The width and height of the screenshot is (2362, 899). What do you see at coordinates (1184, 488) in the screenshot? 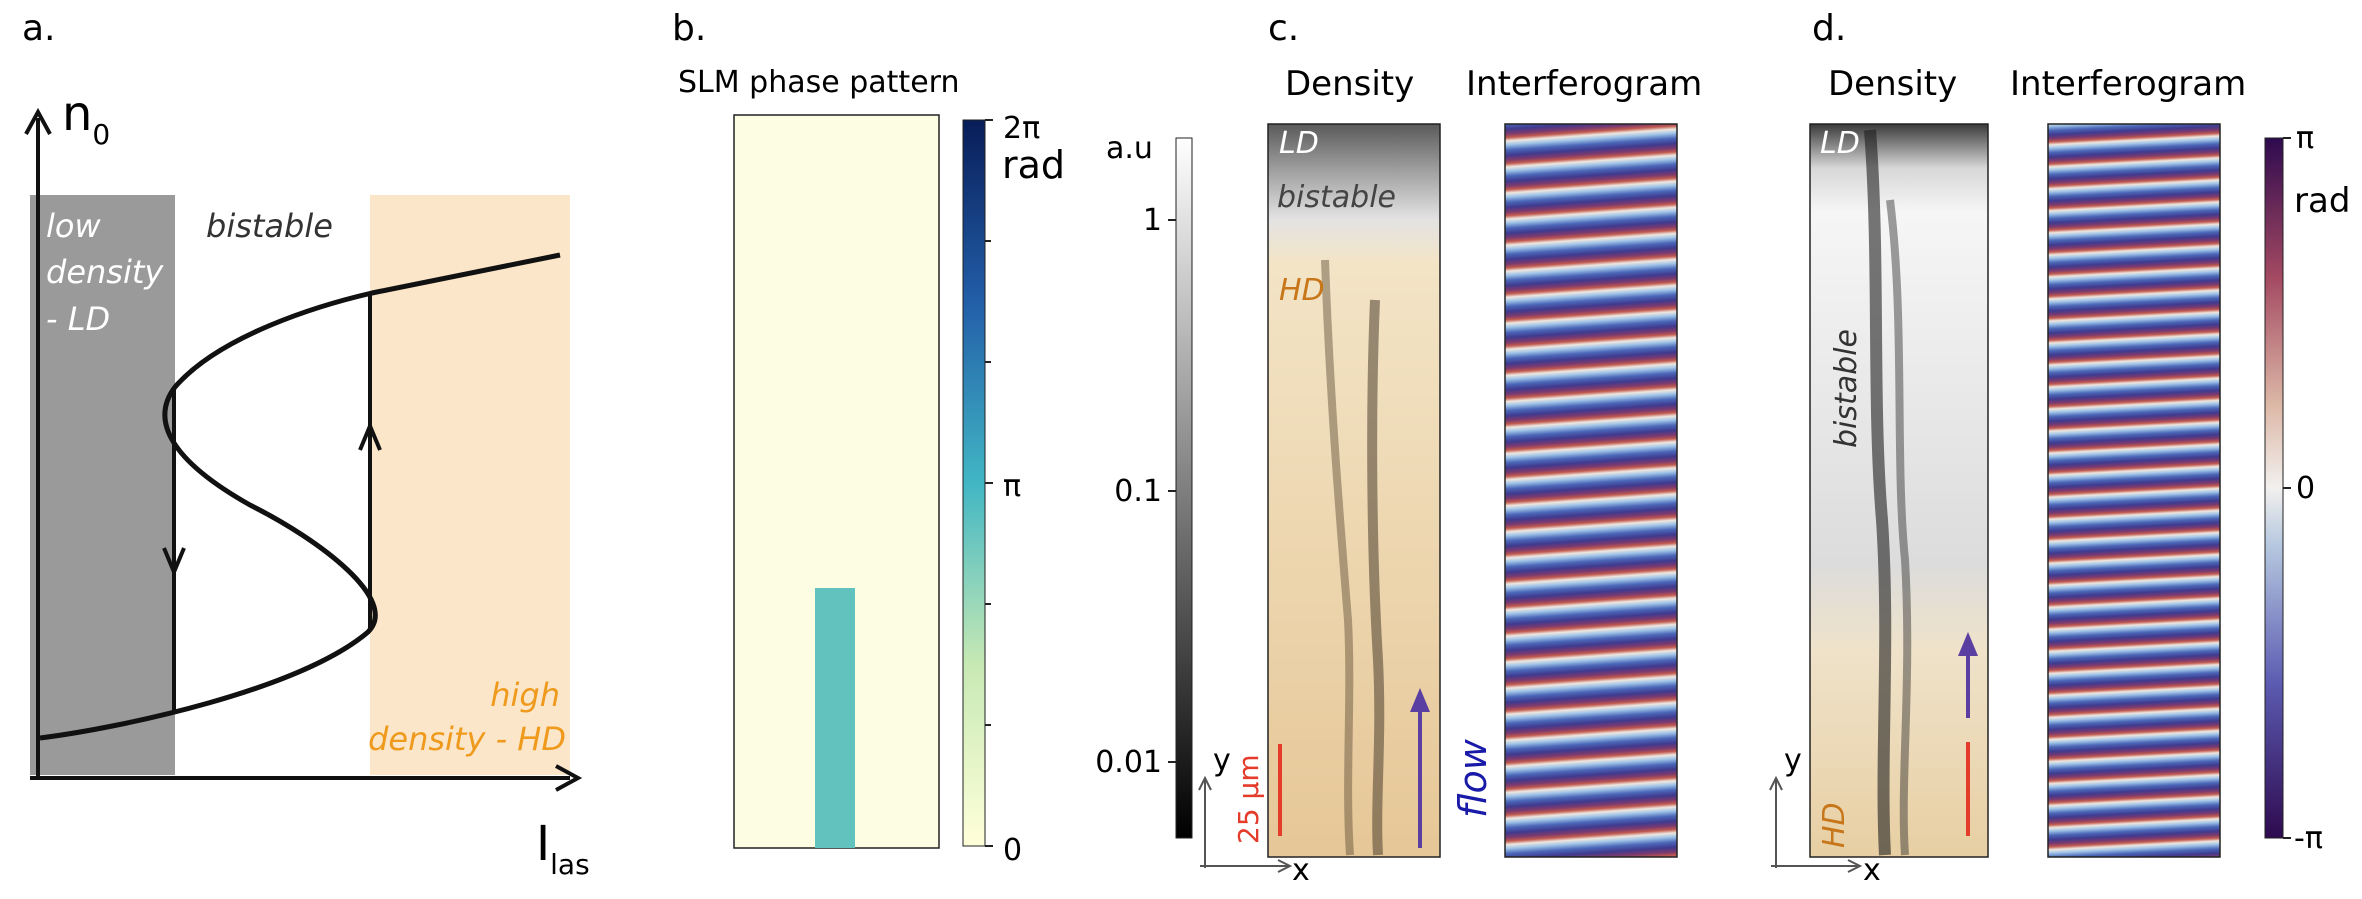
I see `c-colorbar` at bounding box center [1184, 488].